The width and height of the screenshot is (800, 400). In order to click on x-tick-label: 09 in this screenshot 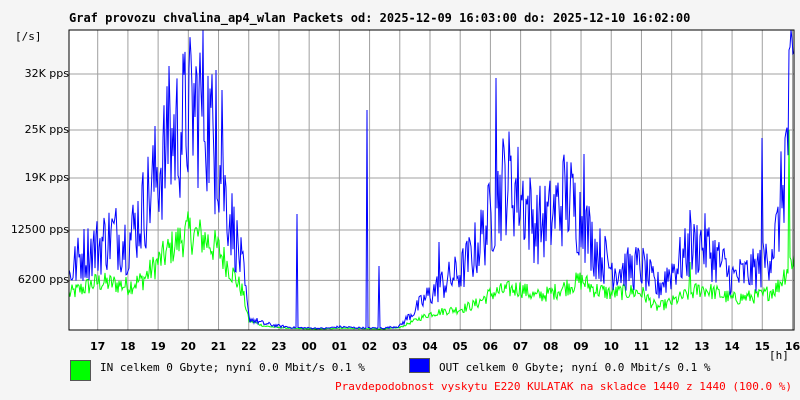, I will do `click(581, 346)`.